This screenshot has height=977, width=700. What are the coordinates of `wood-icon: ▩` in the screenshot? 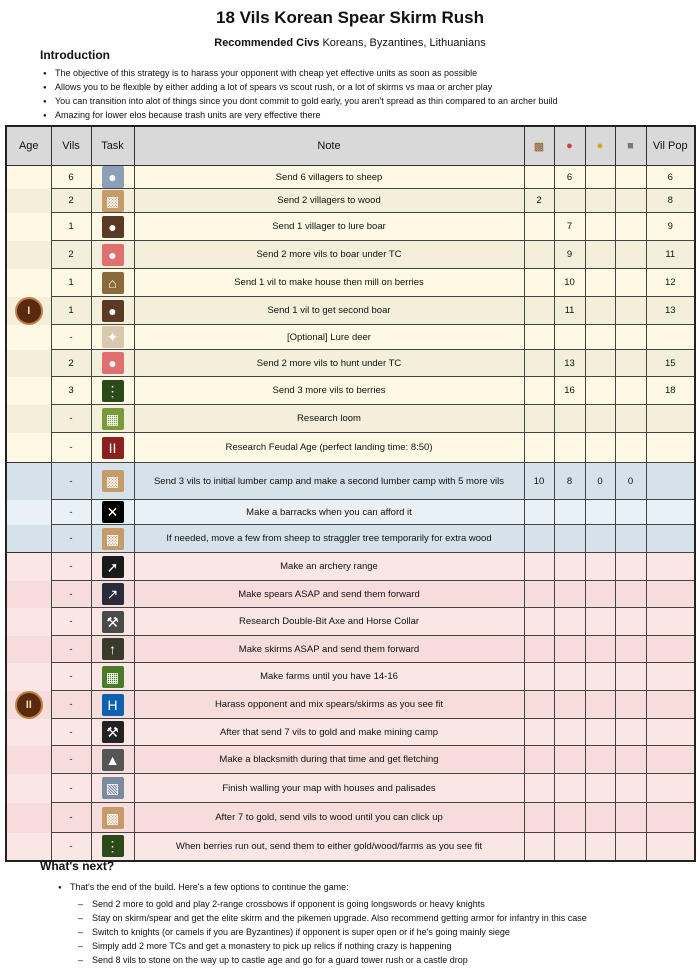 It's located at (112, 817).